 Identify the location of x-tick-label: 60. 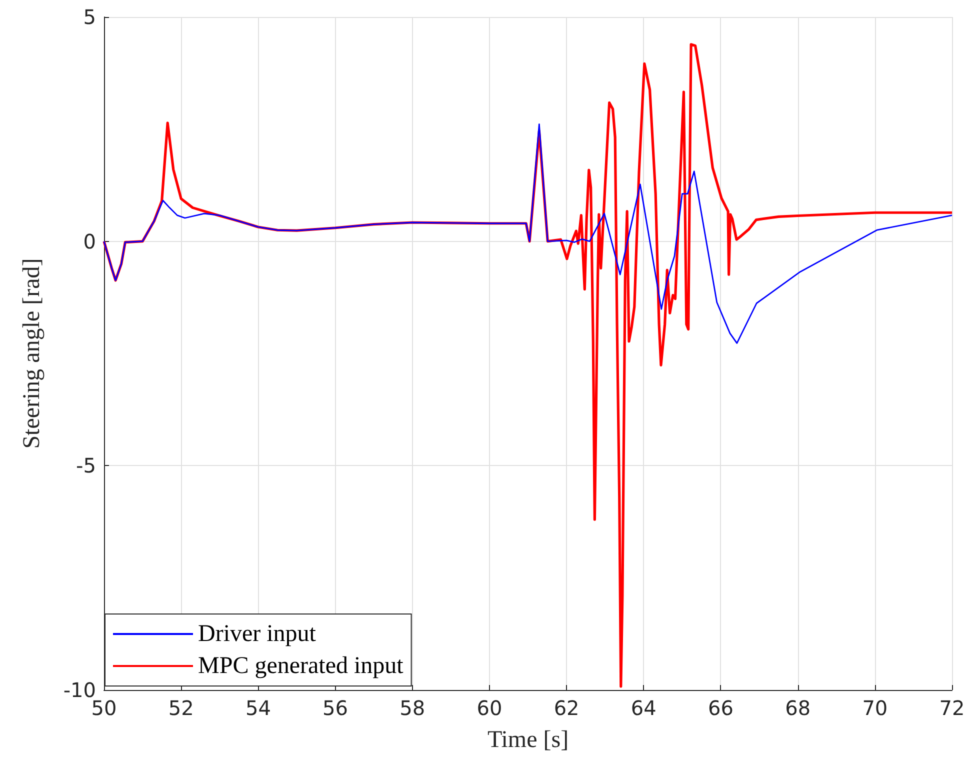
(489, 708).